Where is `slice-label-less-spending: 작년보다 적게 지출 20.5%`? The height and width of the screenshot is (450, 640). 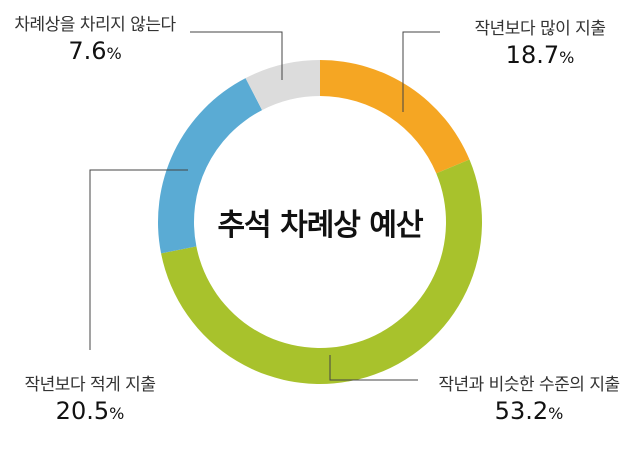 slice-label-less-spending: 작년보다 적게 지출 20.5% is located at coordinates (90, 397).